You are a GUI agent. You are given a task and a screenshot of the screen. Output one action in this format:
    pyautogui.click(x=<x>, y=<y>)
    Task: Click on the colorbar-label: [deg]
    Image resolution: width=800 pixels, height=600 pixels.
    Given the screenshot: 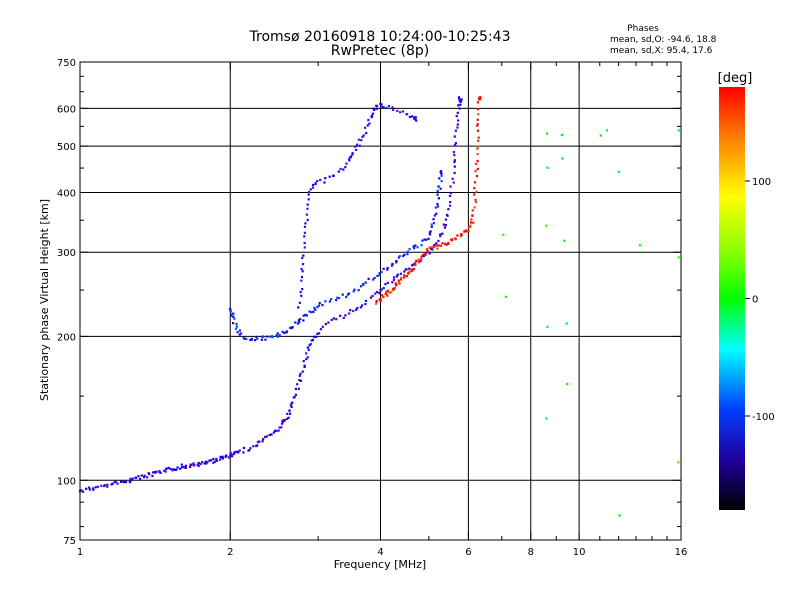 What is the action you would take?
    pyautogui.click(x=735, y=78)
    